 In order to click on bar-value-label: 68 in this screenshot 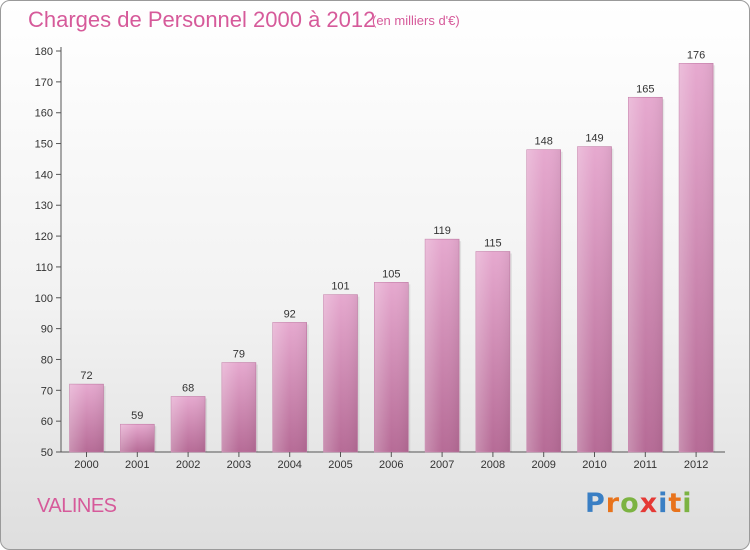, I will do `click(188, 388)`.